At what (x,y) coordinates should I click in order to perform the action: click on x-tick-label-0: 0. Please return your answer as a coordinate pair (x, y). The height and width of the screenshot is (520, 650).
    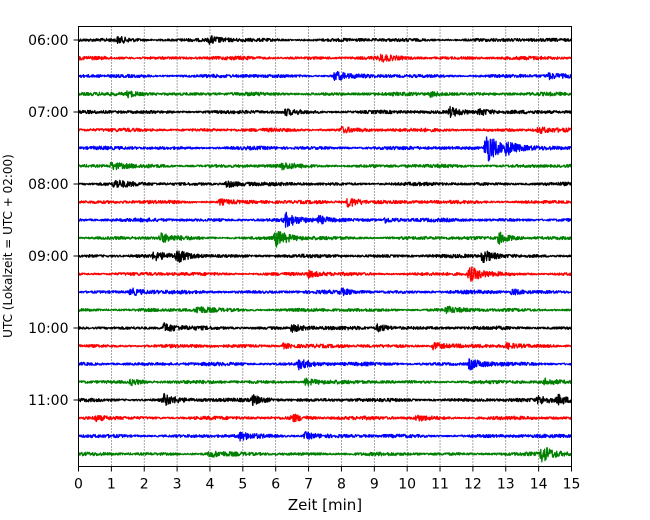
    Looking at the image, I should click on (78, 485).